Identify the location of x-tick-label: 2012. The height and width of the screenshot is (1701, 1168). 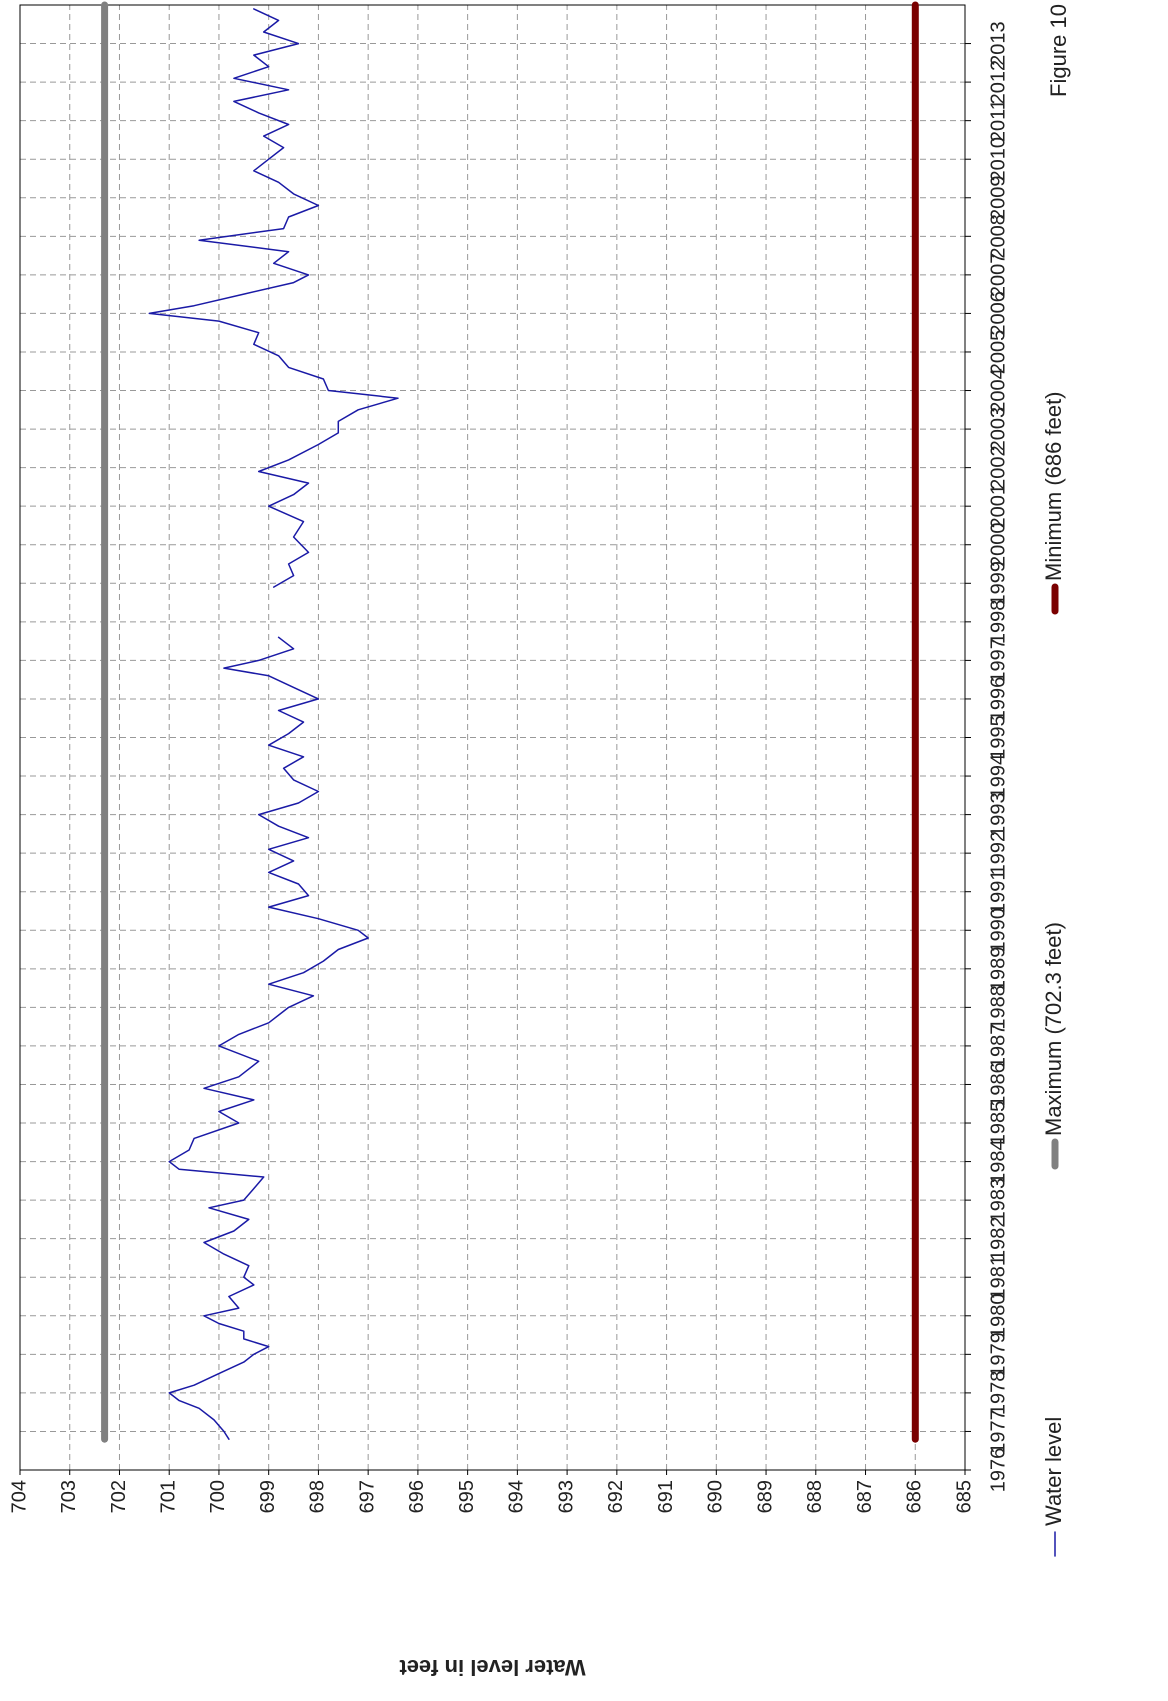
(998, 82).